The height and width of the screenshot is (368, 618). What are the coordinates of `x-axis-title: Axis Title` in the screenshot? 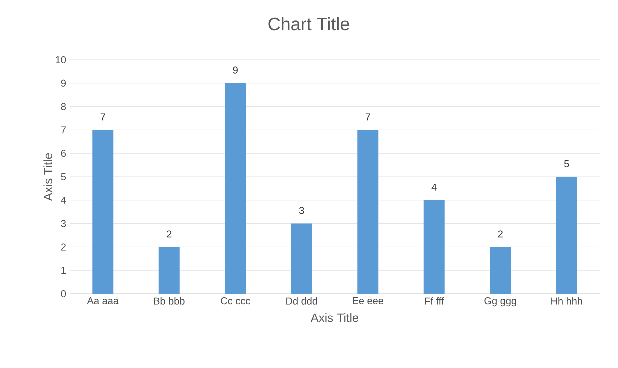 It's located at (334, 317).